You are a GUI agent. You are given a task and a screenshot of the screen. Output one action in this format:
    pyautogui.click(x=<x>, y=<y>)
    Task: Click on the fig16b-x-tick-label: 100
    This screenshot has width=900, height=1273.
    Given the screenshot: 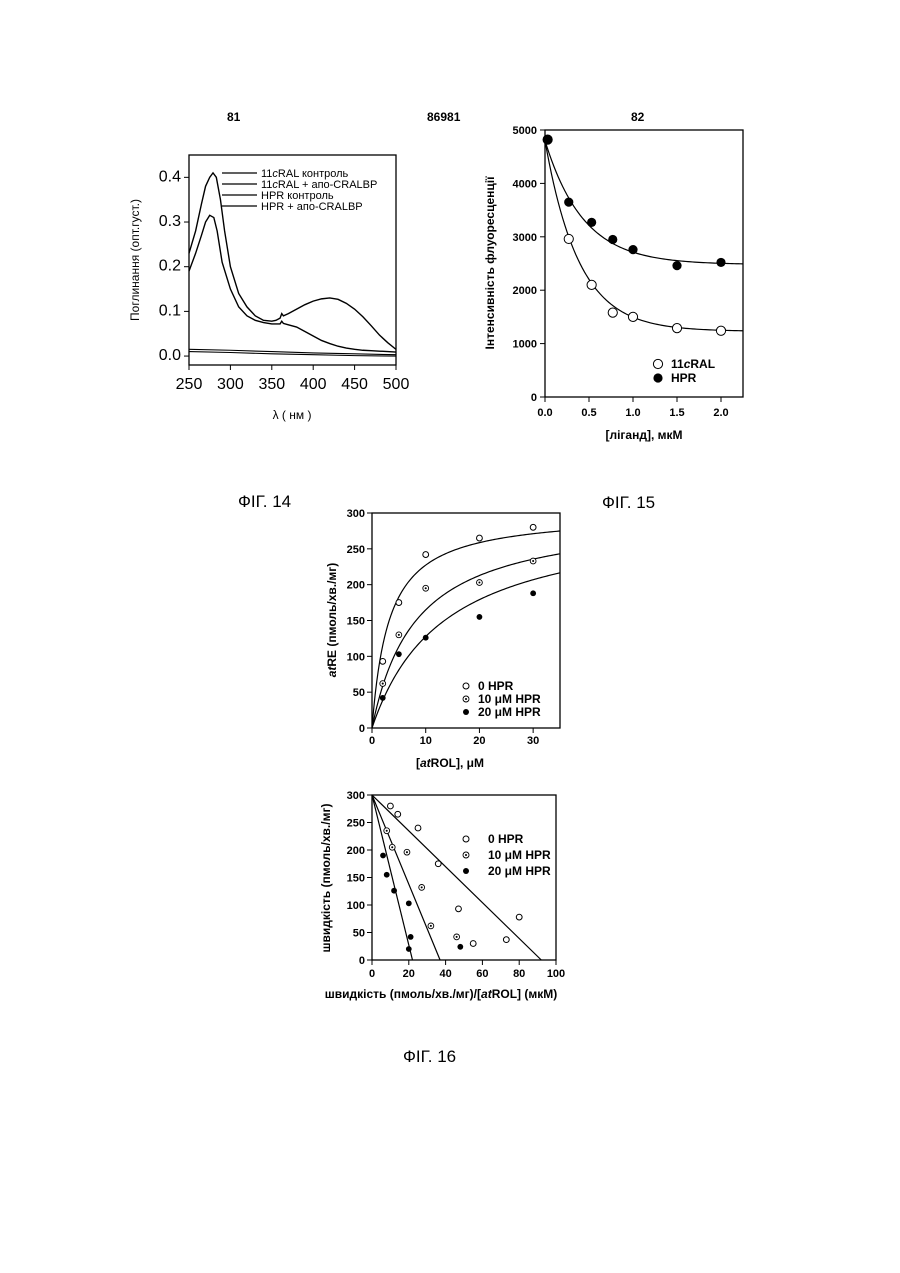 What is the action you would take?
    pyautogui.click(x=556, y=974)
    